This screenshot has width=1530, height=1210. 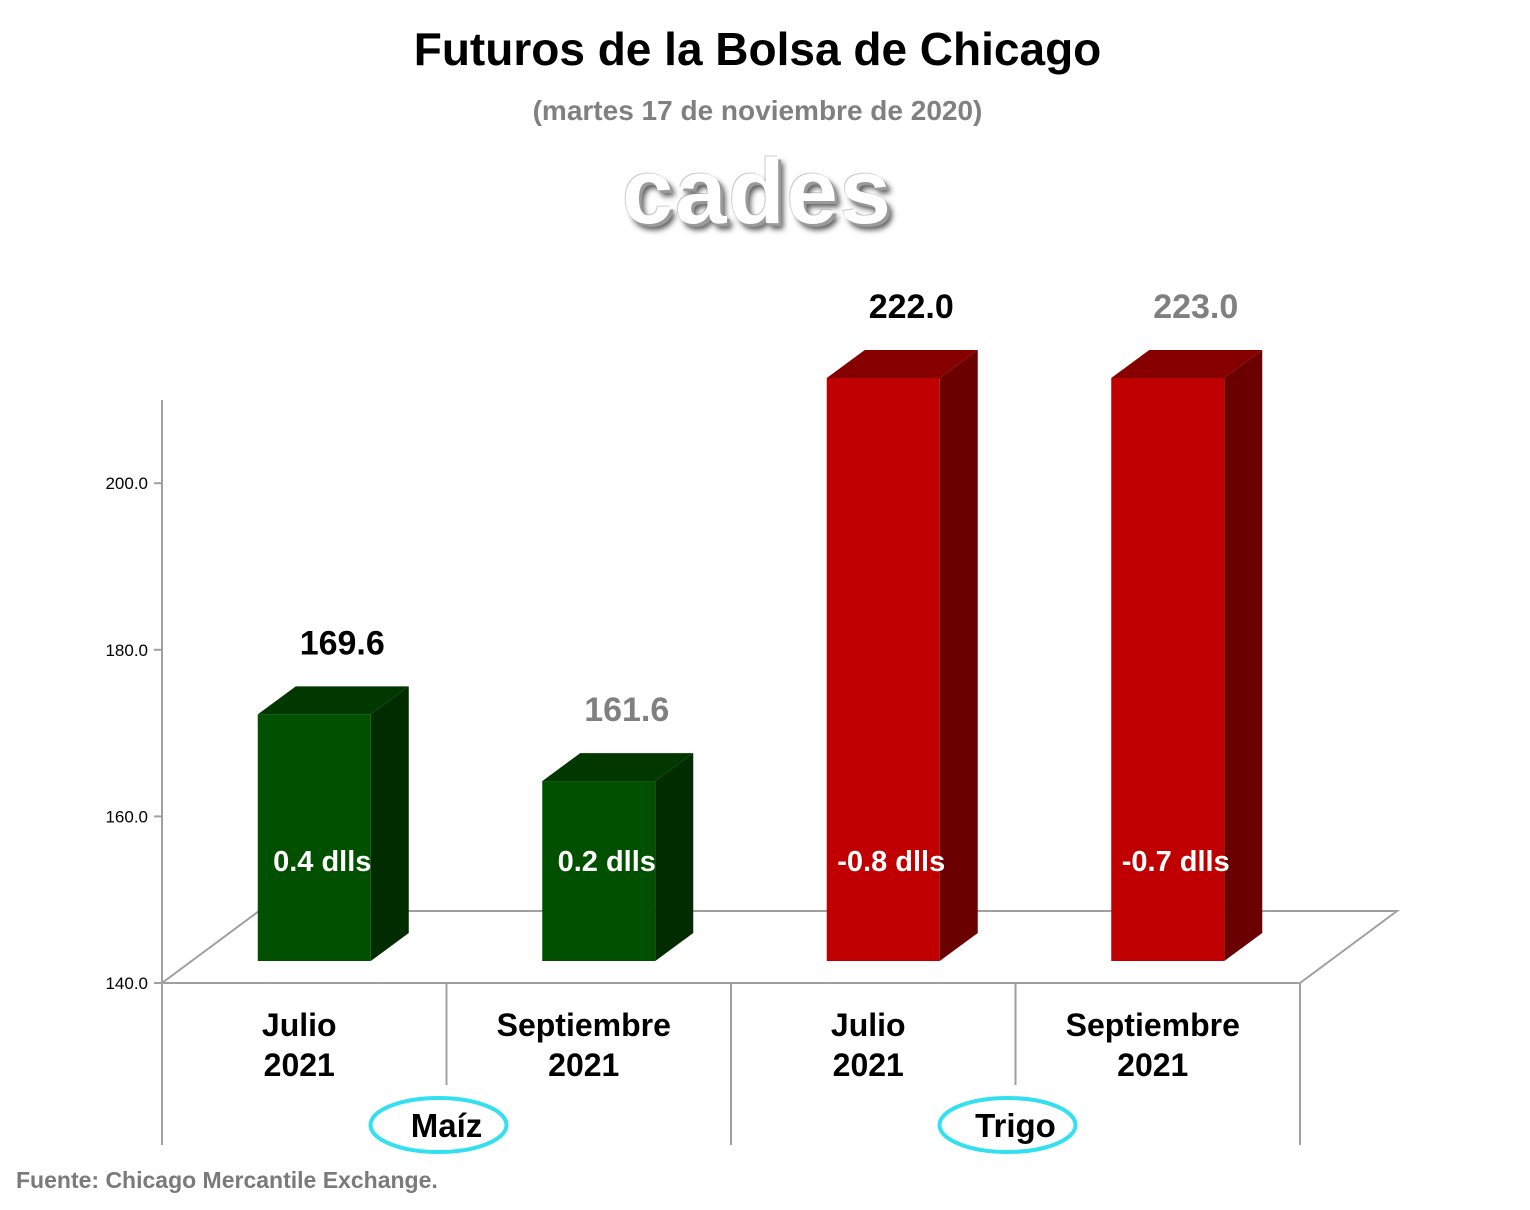 What do you see at coordinates (227, 1180) in the screenshot?
I see `source-note: Fuente: Chicago Mercantile Exchange.` at bounding box center [227, 1180].